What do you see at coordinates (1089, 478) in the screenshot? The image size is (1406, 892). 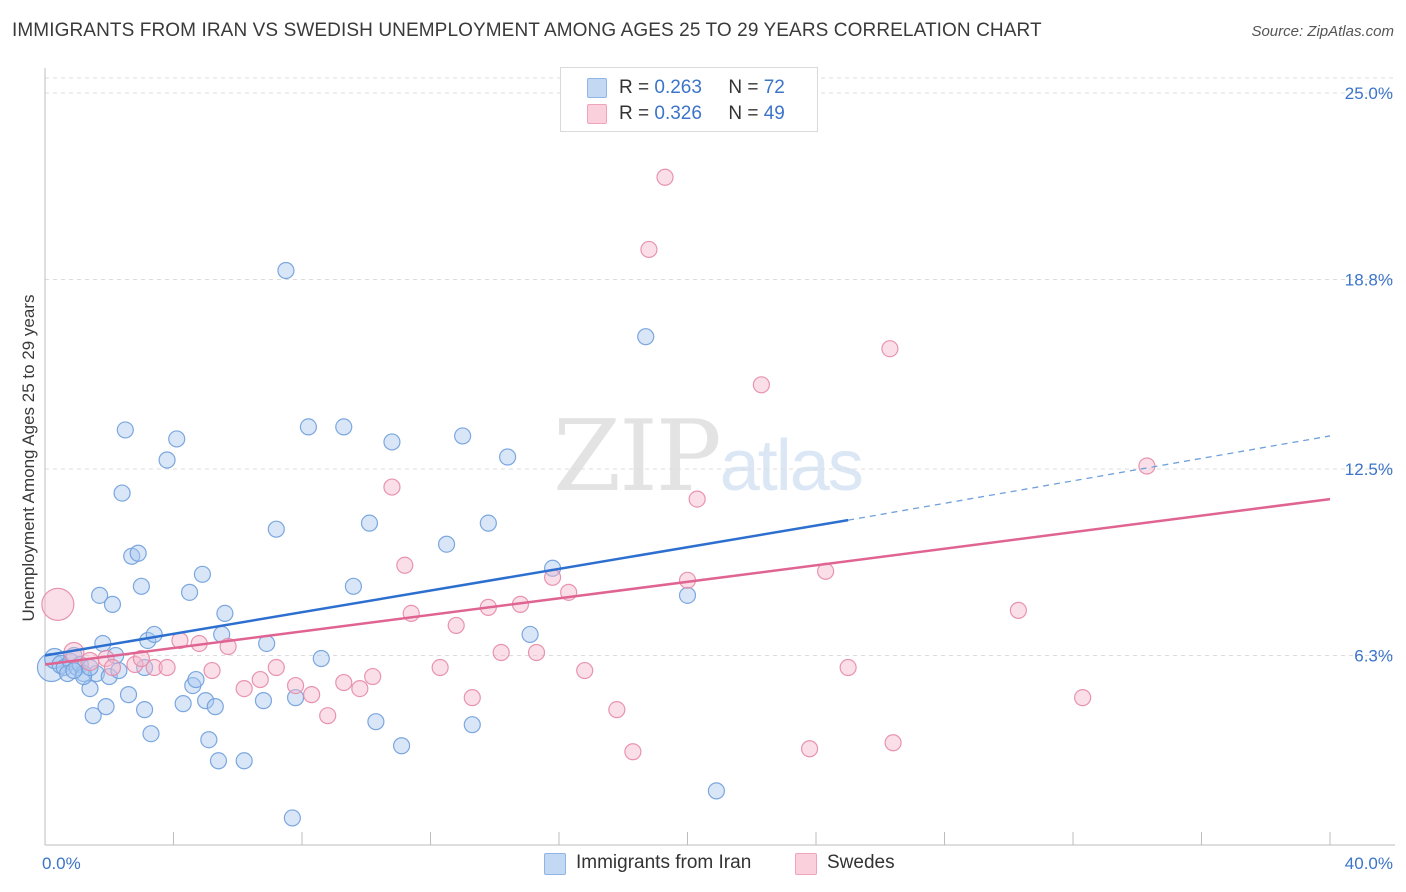 I see `iran-trend-extension` at bounding box center [1089, 478].